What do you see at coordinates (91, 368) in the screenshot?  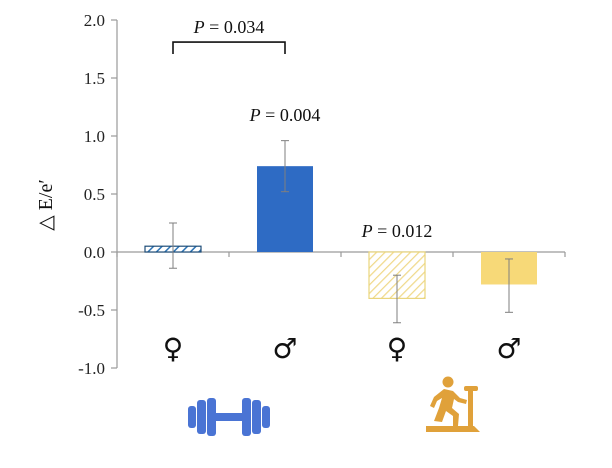 I see `y-tick-label: -1.0` at bounding box center [91, 368].